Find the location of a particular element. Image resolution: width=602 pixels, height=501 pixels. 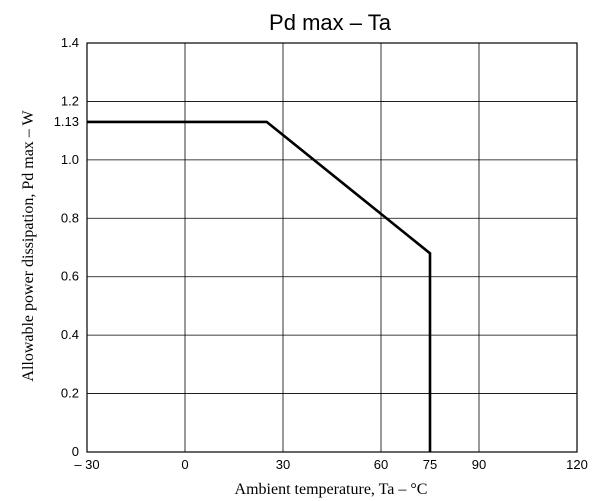

y-tick-label: 1.2 is located at coordinates (70, 100).